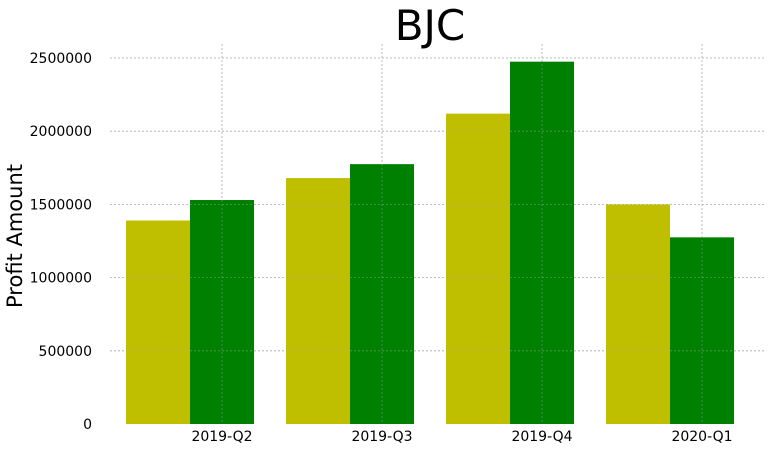 The image size is (772, 449). I want to click on bar-series-1-2019-Q4, so click(478, 268).